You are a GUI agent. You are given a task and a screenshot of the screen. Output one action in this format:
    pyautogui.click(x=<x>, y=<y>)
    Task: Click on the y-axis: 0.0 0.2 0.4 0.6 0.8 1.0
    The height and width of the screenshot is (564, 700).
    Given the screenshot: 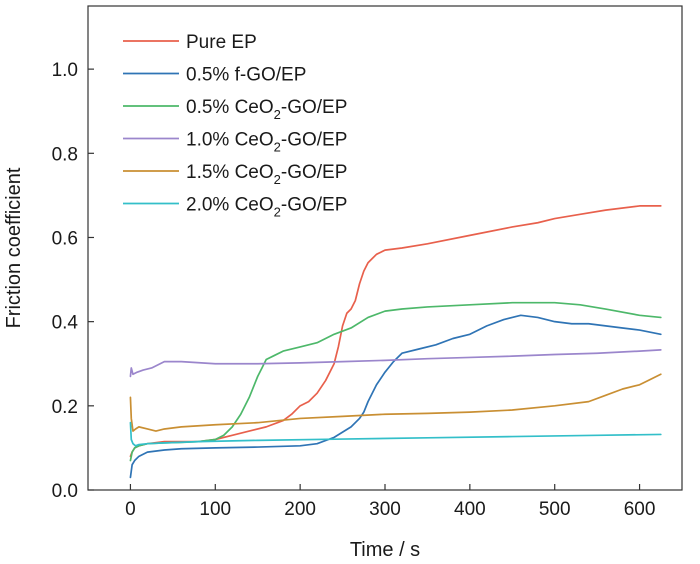 What is the action you would take?
    pyautogui.click(x=73, y=281)
    